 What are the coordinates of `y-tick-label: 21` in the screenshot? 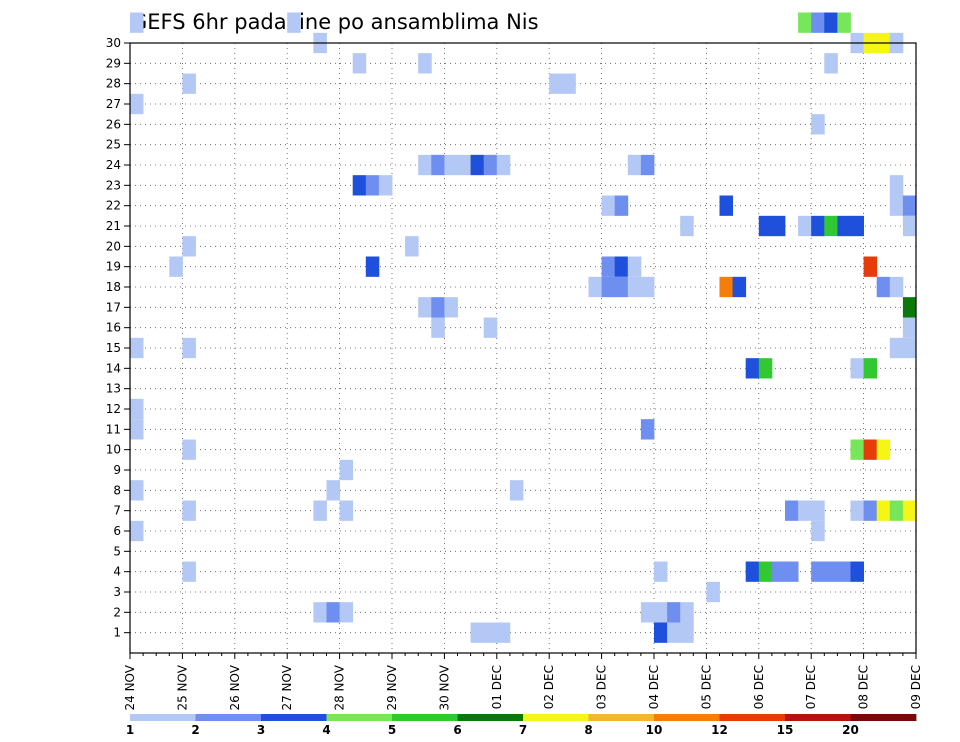 It's located at (113, 226).